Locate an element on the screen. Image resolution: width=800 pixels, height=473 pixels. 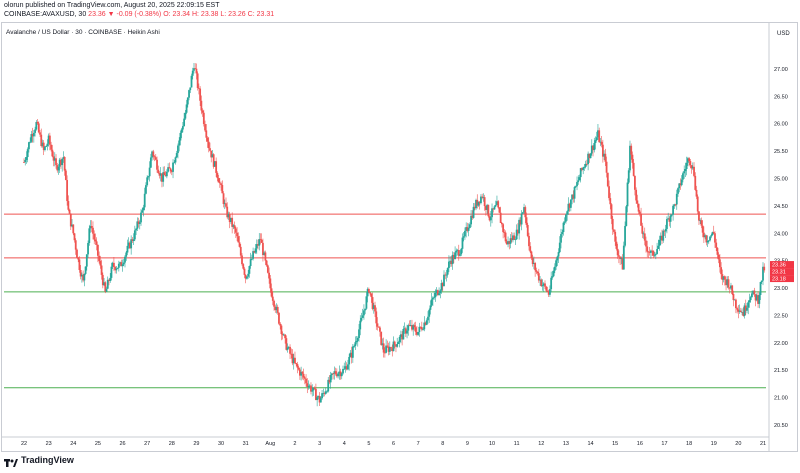
price-label-text: 23.31 is located at coordinates (779, 273).